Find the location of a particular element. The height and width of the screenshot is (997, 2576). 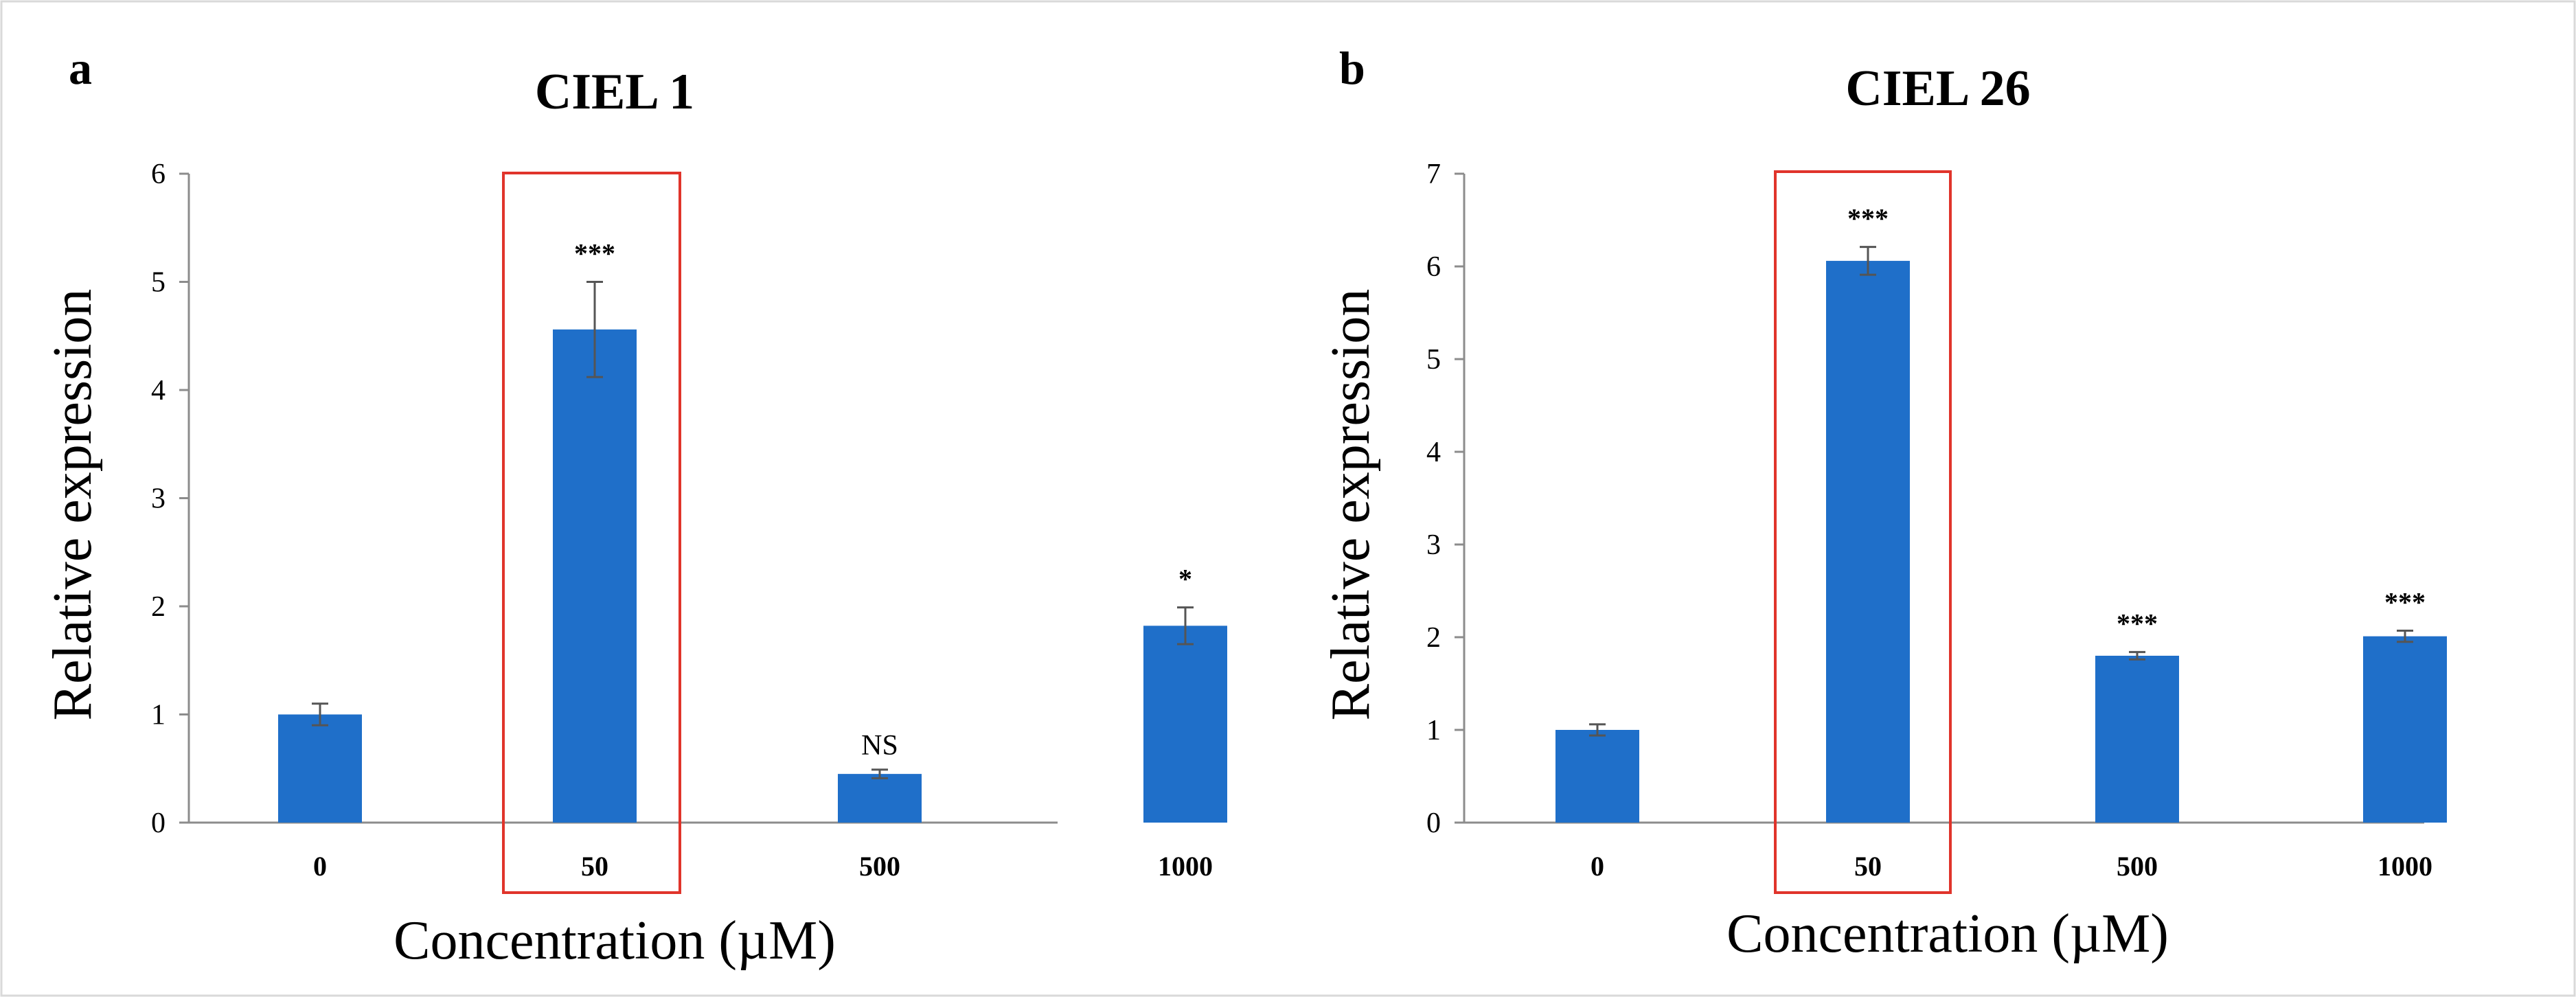

panel-b-y-tick-label: 0 is located at coordinates (1433, 823).